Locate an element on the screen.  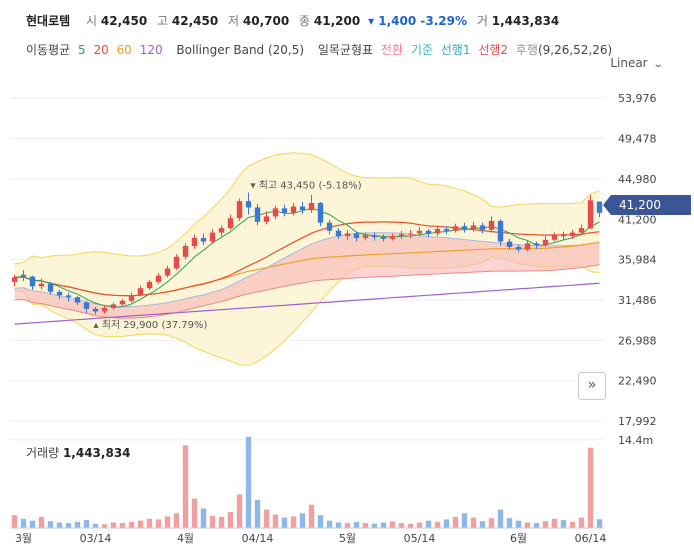
close-label: 종 is located at coordinates (305, 21).